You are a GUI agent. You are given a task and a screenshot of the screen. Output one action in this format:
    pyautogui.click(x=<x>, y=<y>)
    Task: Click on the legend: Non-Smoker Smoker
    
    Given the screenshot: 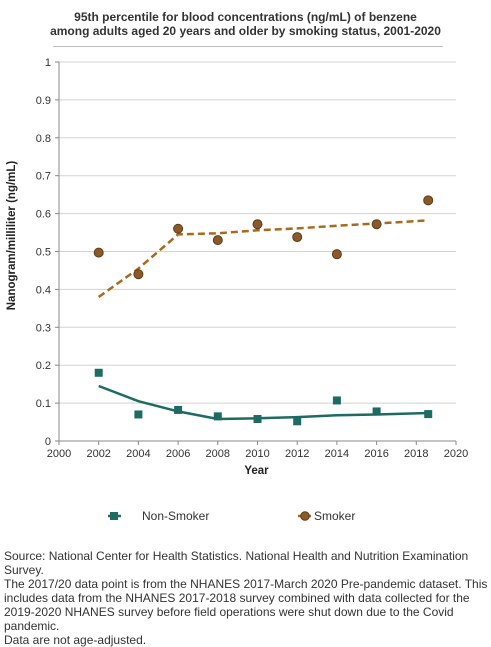 What is the action you would take?
    pyautogui.click(x=245, y=515)
    